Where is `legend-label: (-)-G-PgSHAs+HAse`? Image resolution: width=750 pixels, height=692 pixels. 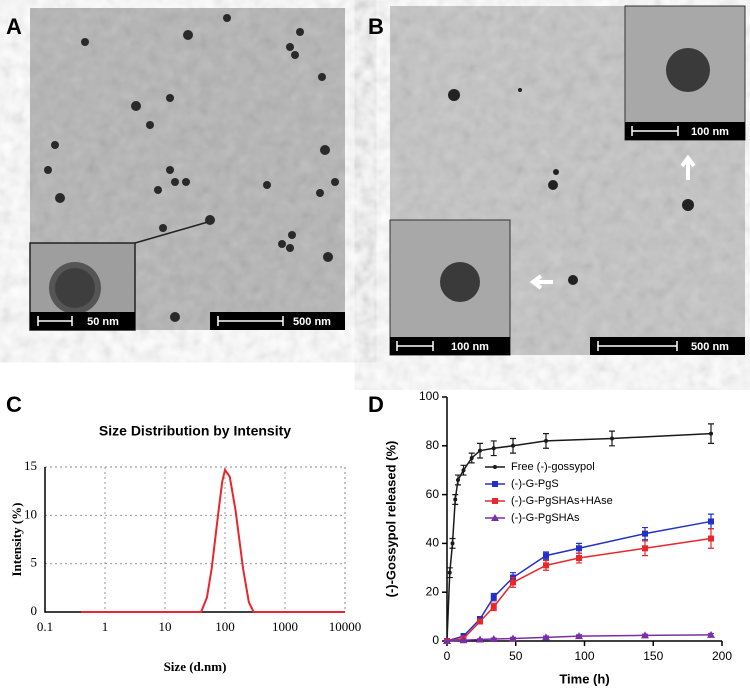
legend-label: (-)-G-PgSHAs+HAse is located at coordinates (562, 501).